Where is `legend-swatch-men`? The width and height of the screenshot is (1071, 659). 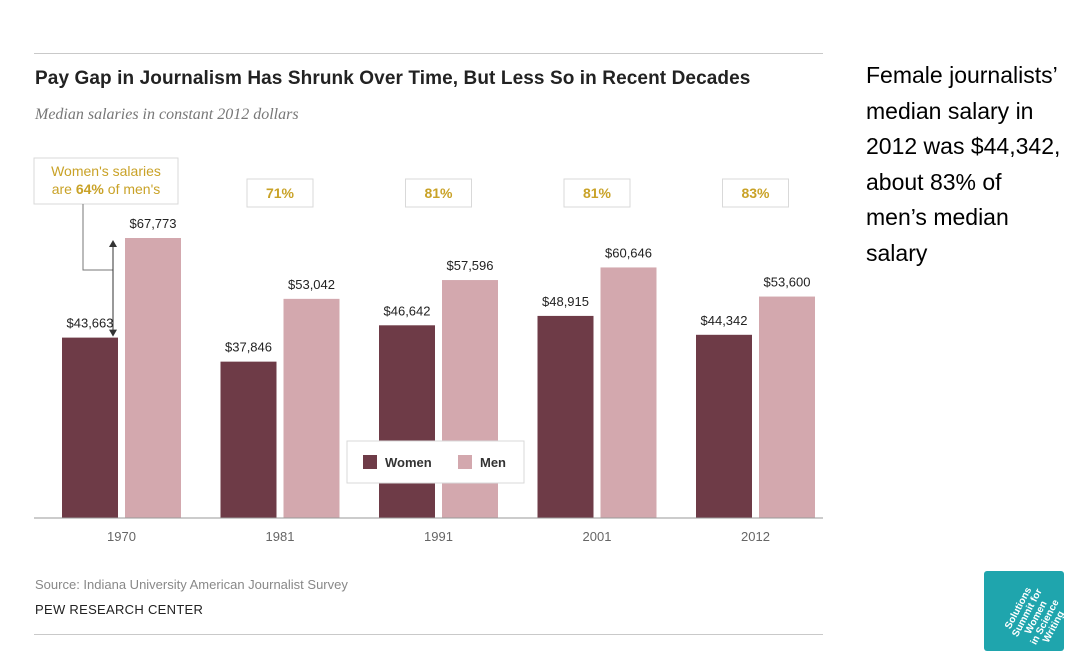
legend-swatch-men is located at coordinates (465, 462).